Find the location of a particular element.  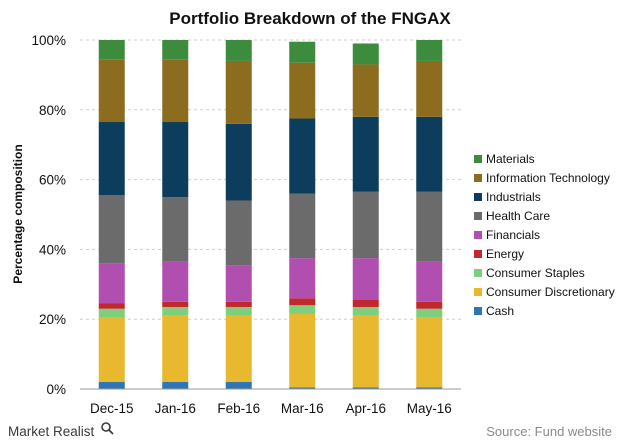

y-tick-label: 60% is located at coordinates (52, 180).